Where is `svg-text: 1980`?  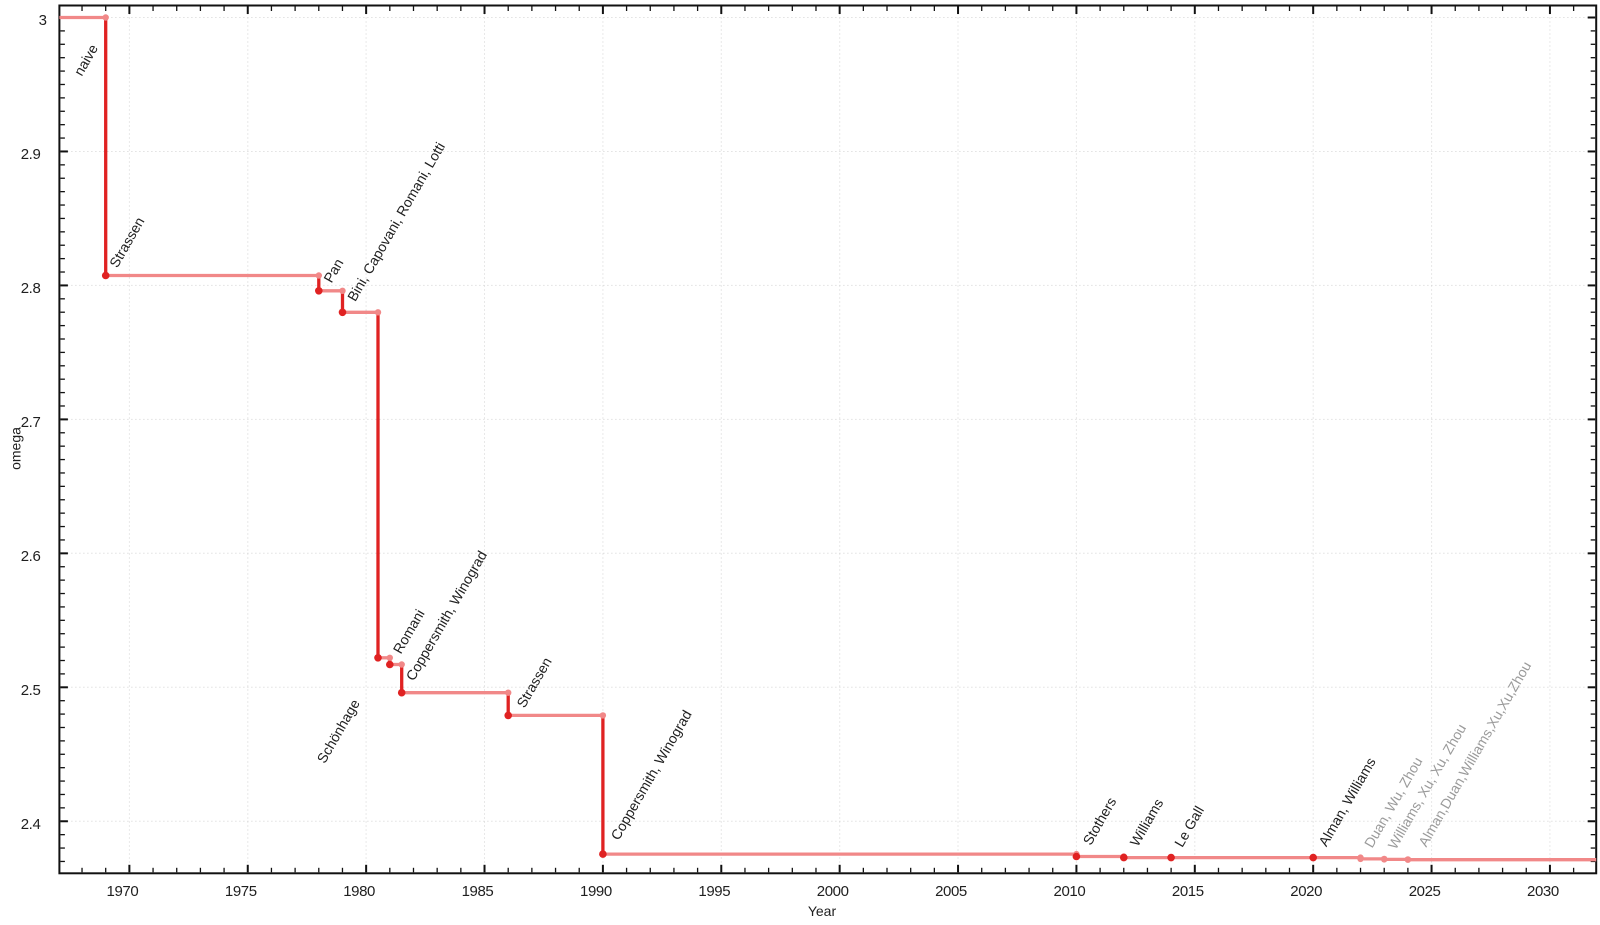 svg-text: 1980 is located at coordinates (359, 891).